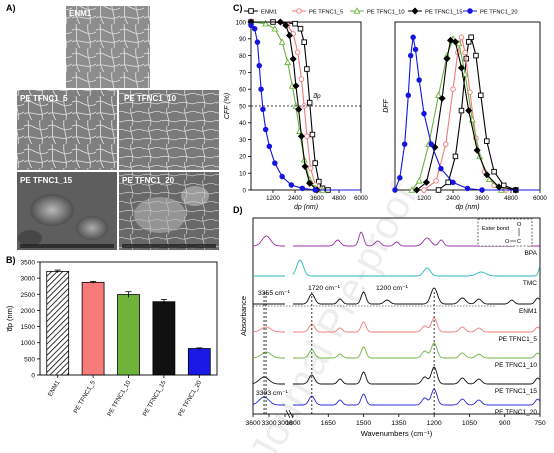 This screenshot has width=554, height=453. I want to click on y-tick-label: 60, so click(242, 90).